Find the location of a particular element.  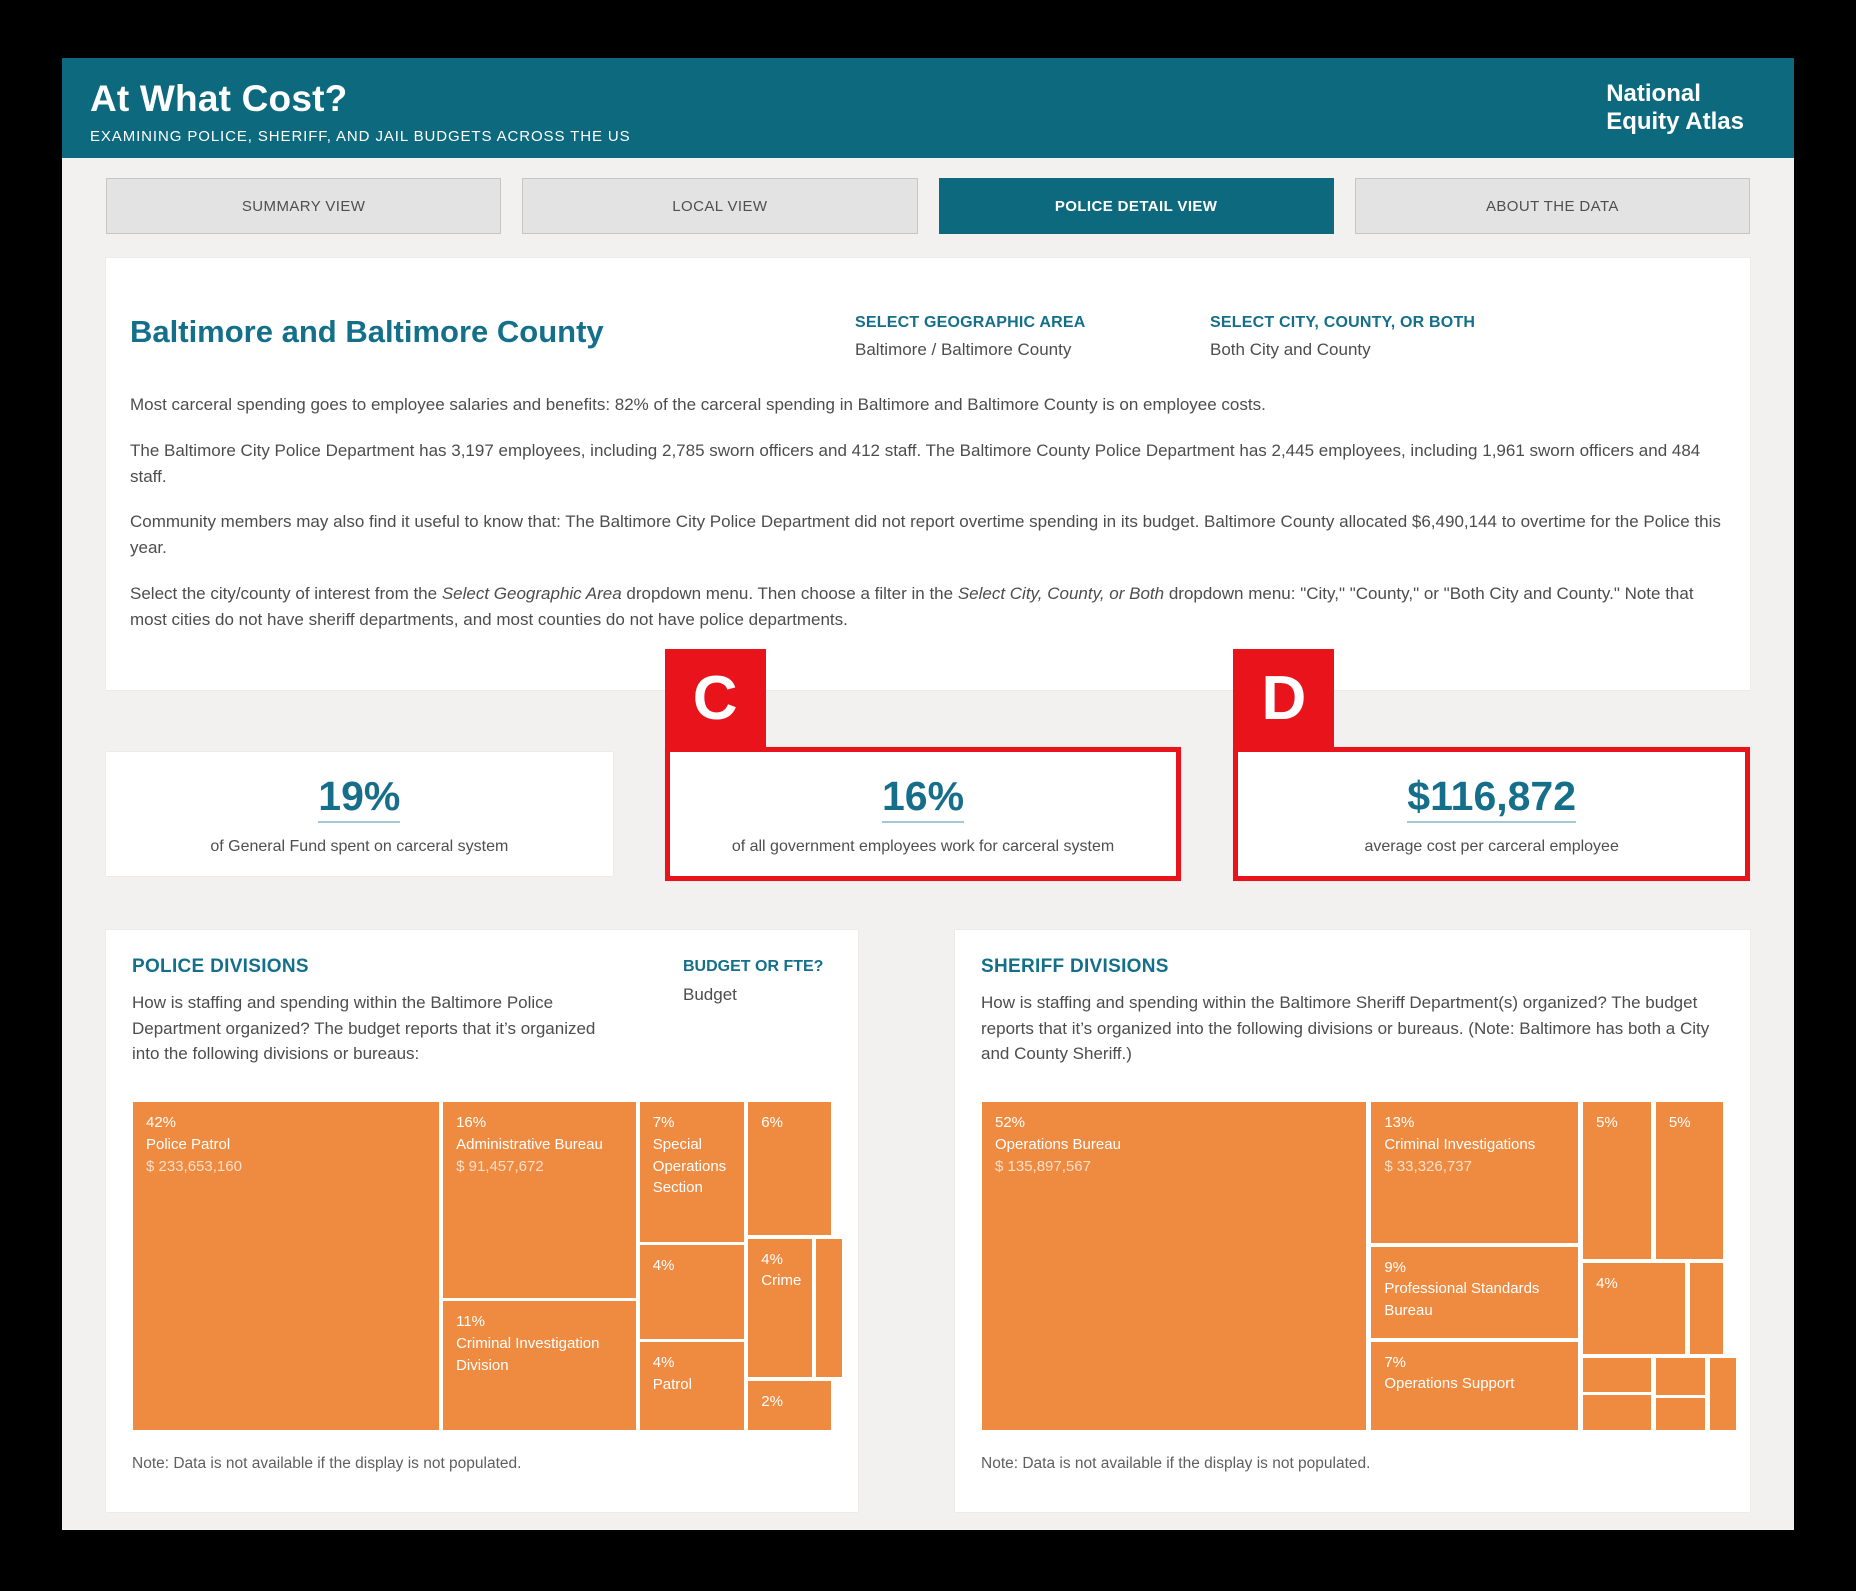

treemap-block-pct: 2% is located at coordinates (772, 1401).